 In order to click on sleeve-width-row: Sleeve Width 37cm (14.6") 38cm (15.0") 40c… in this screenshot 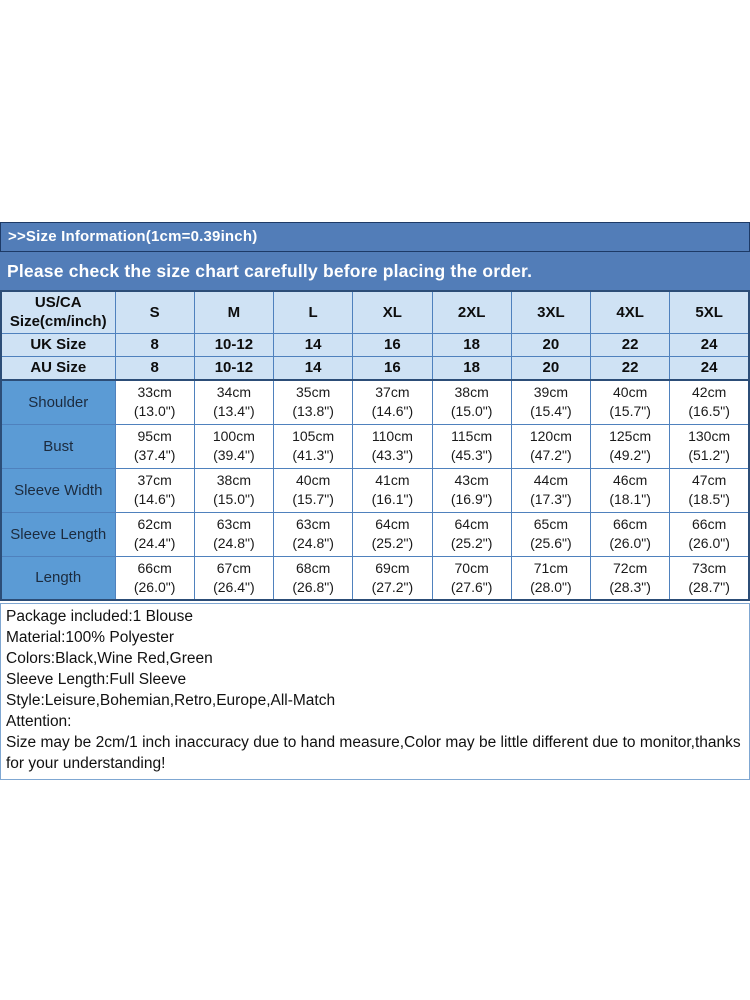, I will do `click(375, 490)`.